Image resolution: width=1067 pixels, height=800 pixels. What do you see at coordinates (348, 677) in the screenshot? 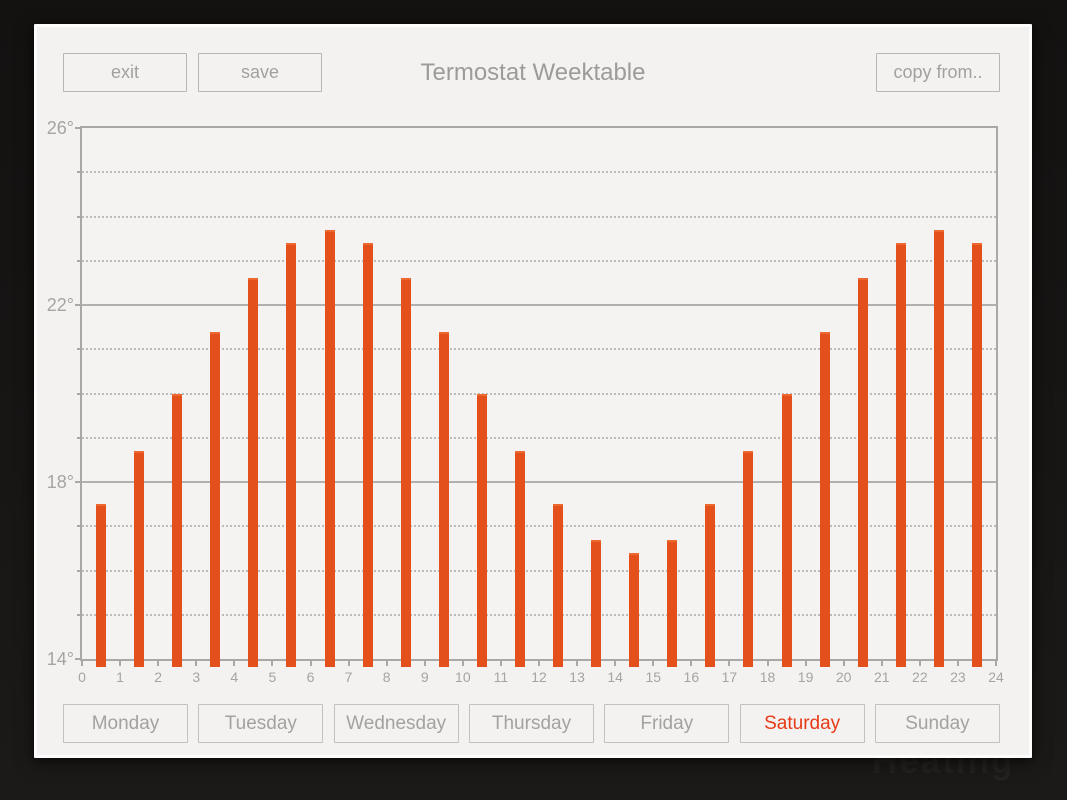
I see `x-axis-label-7: 7` at bounding box center [348, 677].